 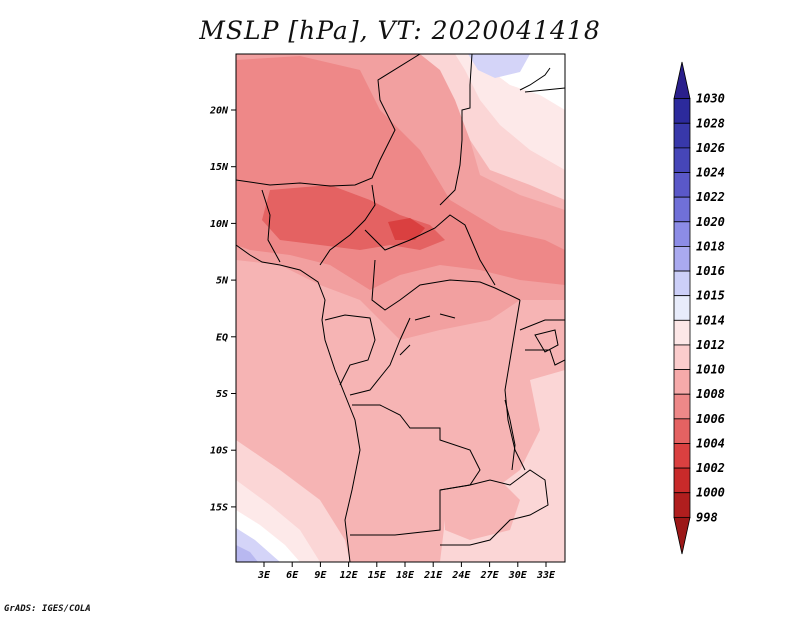 I want to click on lon-label: 18E, so click(x=405, y=575).